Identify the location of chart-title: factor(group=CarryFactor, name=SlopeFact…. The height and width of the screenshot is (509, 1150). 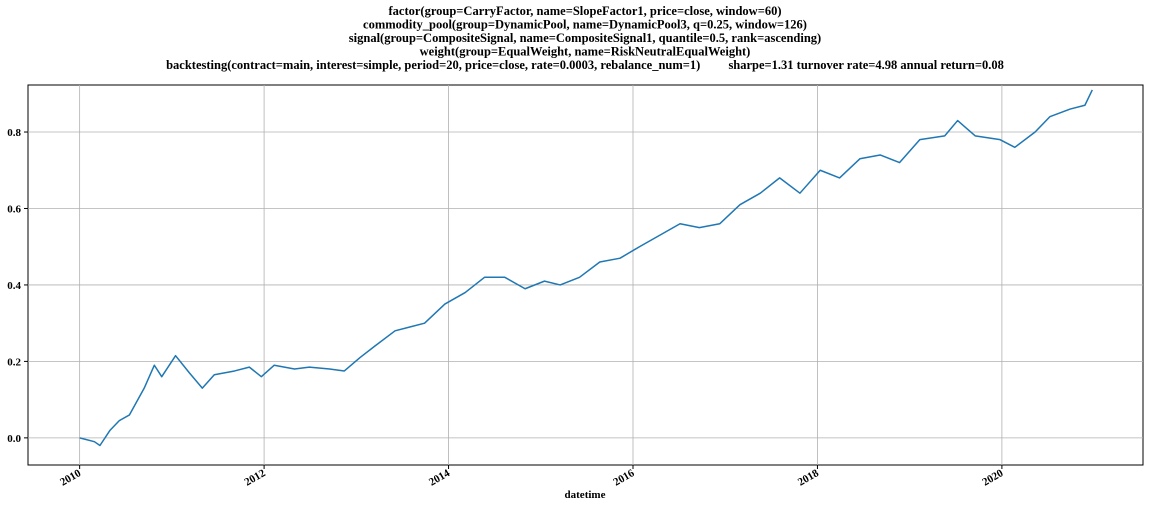
(585, 11).